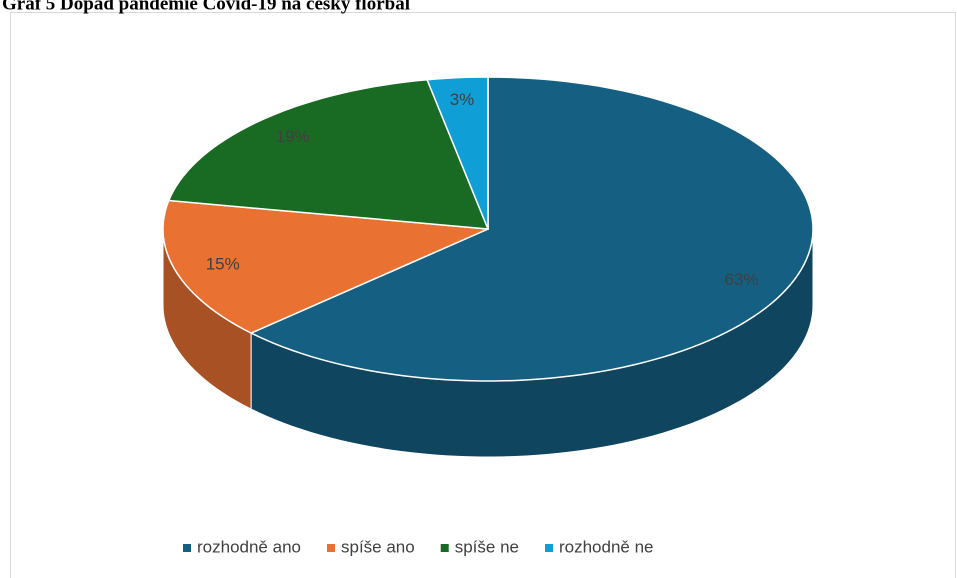 The width and height of the screenshot is (957, 578). I want to click on legend-label: rozhodně ne, so click(606, 546).